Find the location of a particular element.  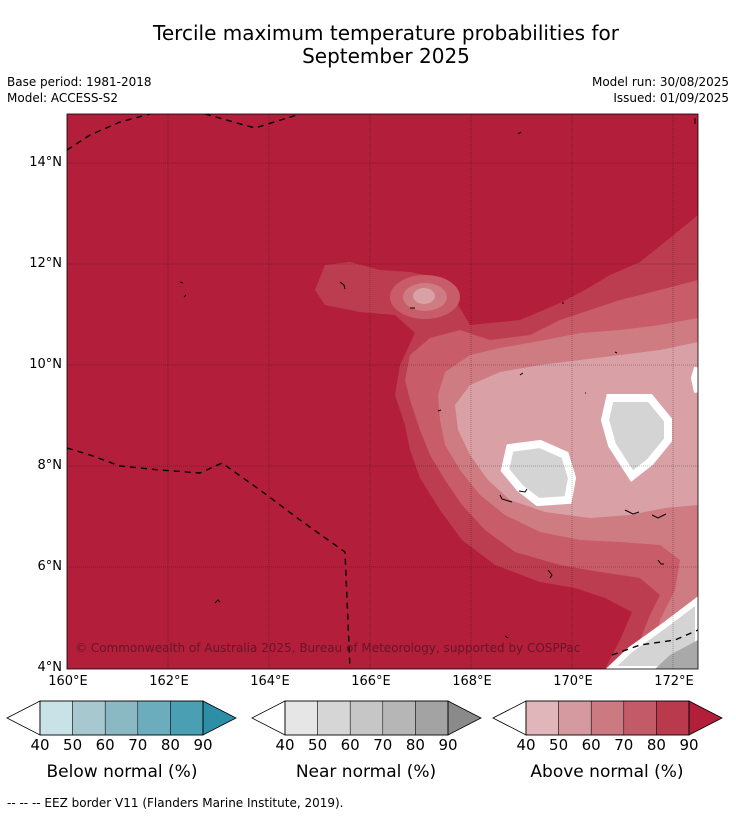

colorbar-above-max-arrow is located at coordinates (705, 718).